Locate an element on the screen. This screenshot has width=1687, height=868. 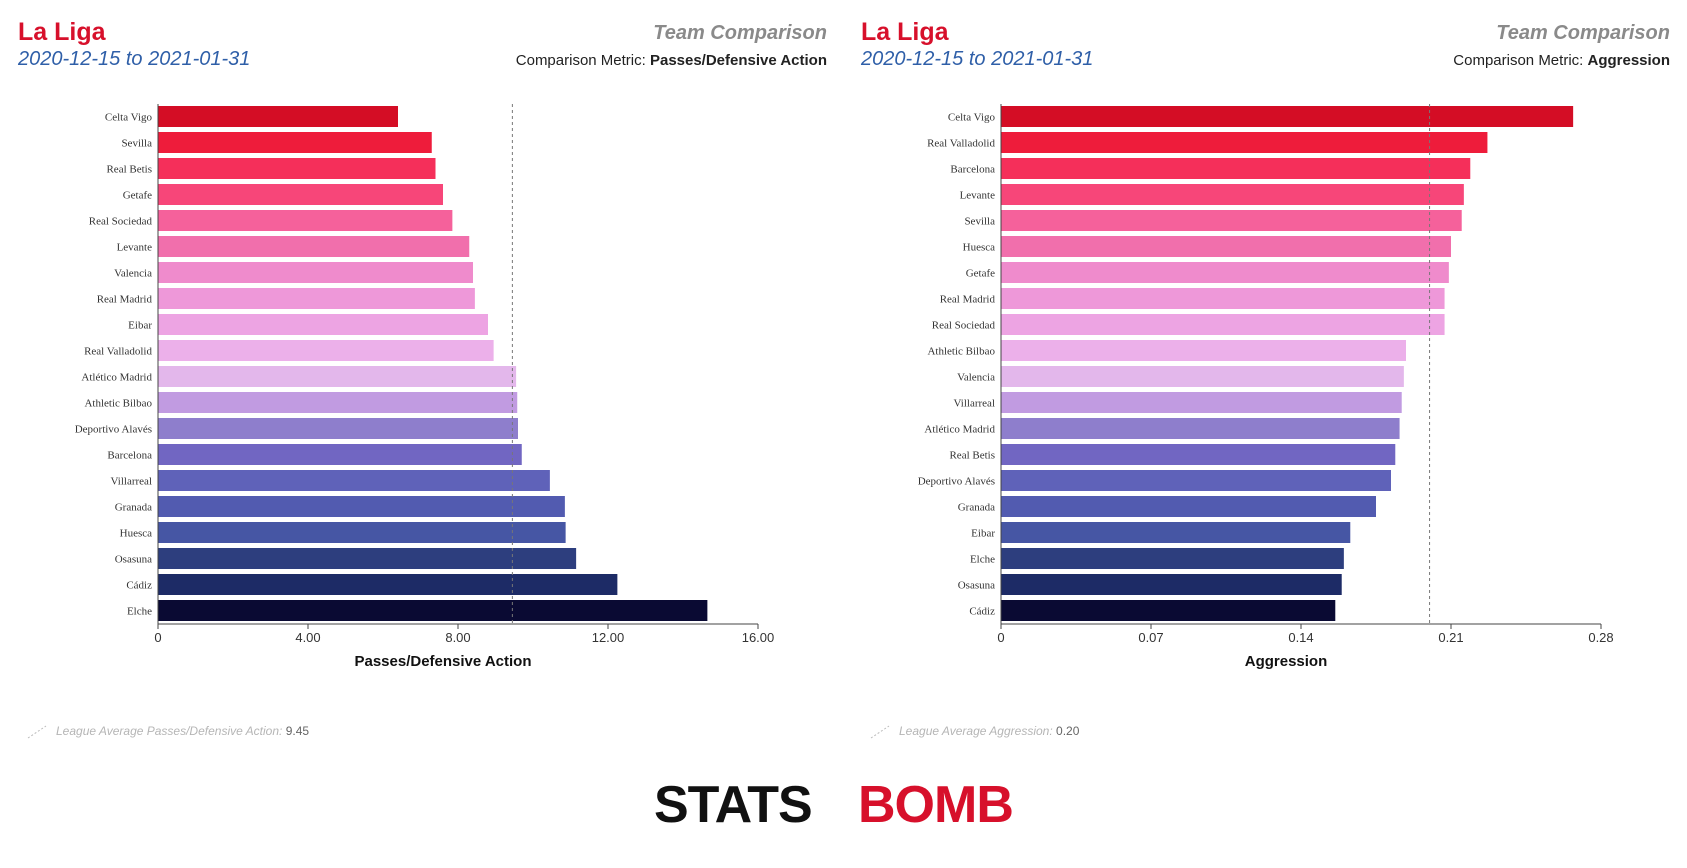
dashed-line-icon is located at coordinates (37, 732).